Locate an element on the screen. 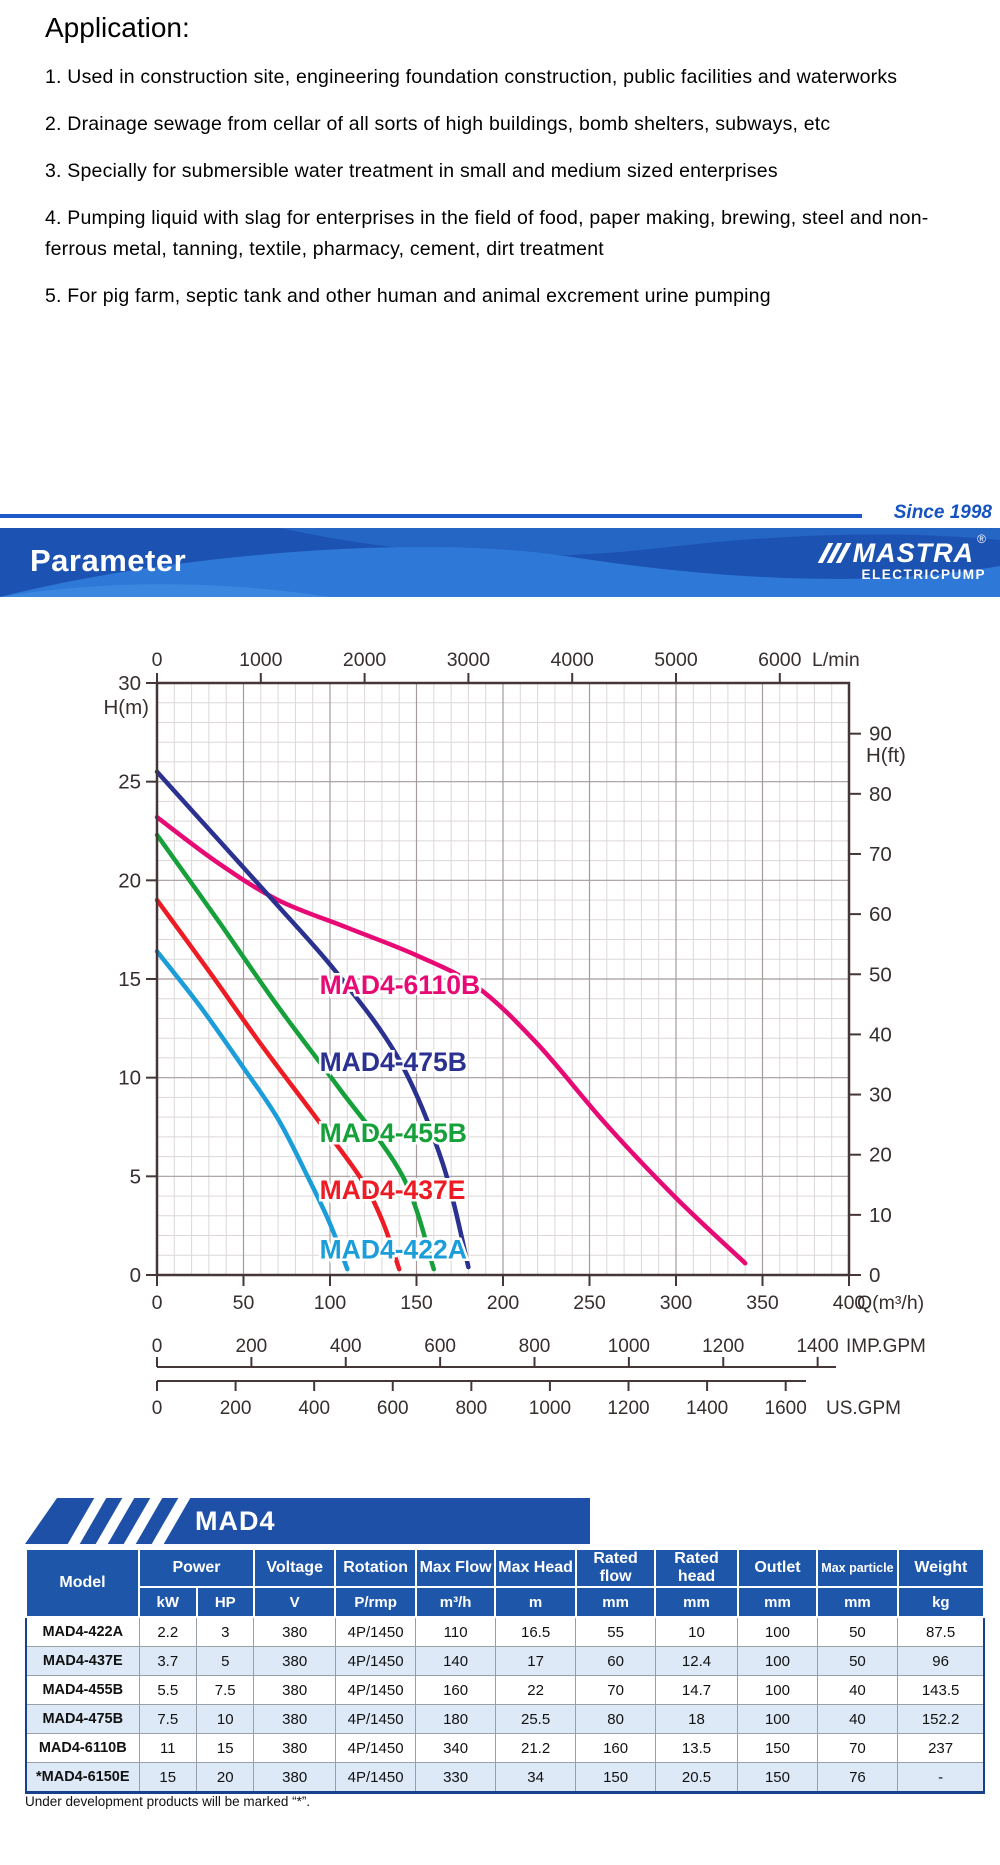 This screenshot has width=1000, height=1865. axis-tick-label: 5 is located at coordinates (135, 1176).